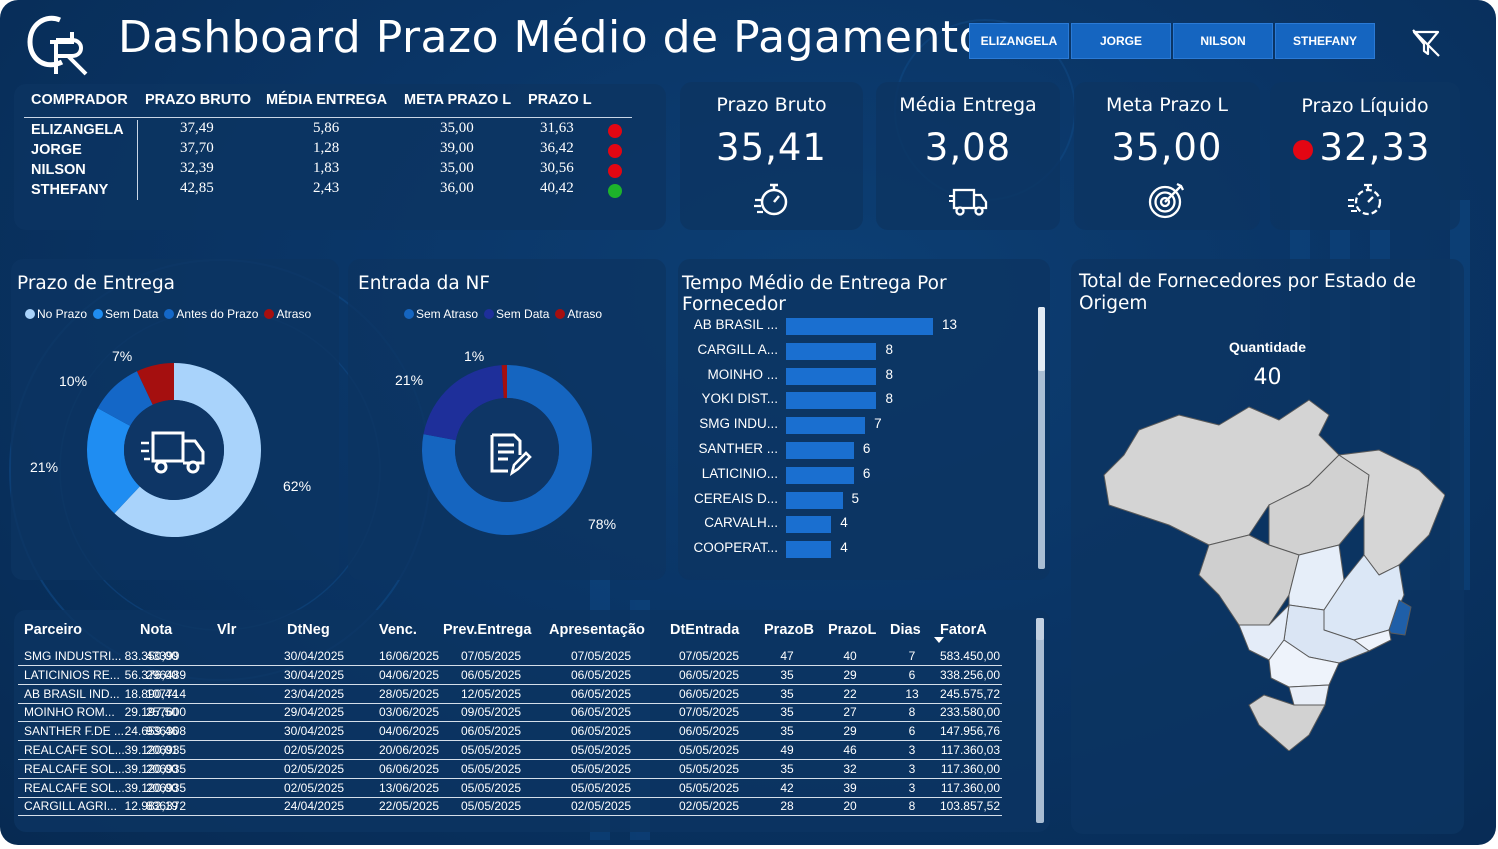  What do you see at coordinates (939, 640) in the screenshot?
I see `sort-desc-icon` at bounding box center [939, 640].